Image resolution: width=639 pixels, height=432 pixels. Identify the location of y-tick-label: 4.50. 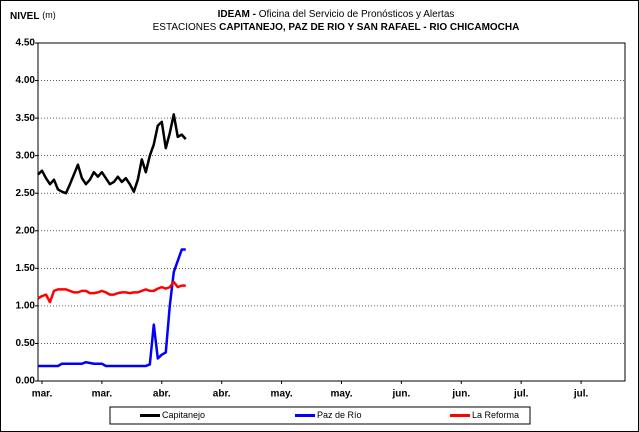
(26, 43).